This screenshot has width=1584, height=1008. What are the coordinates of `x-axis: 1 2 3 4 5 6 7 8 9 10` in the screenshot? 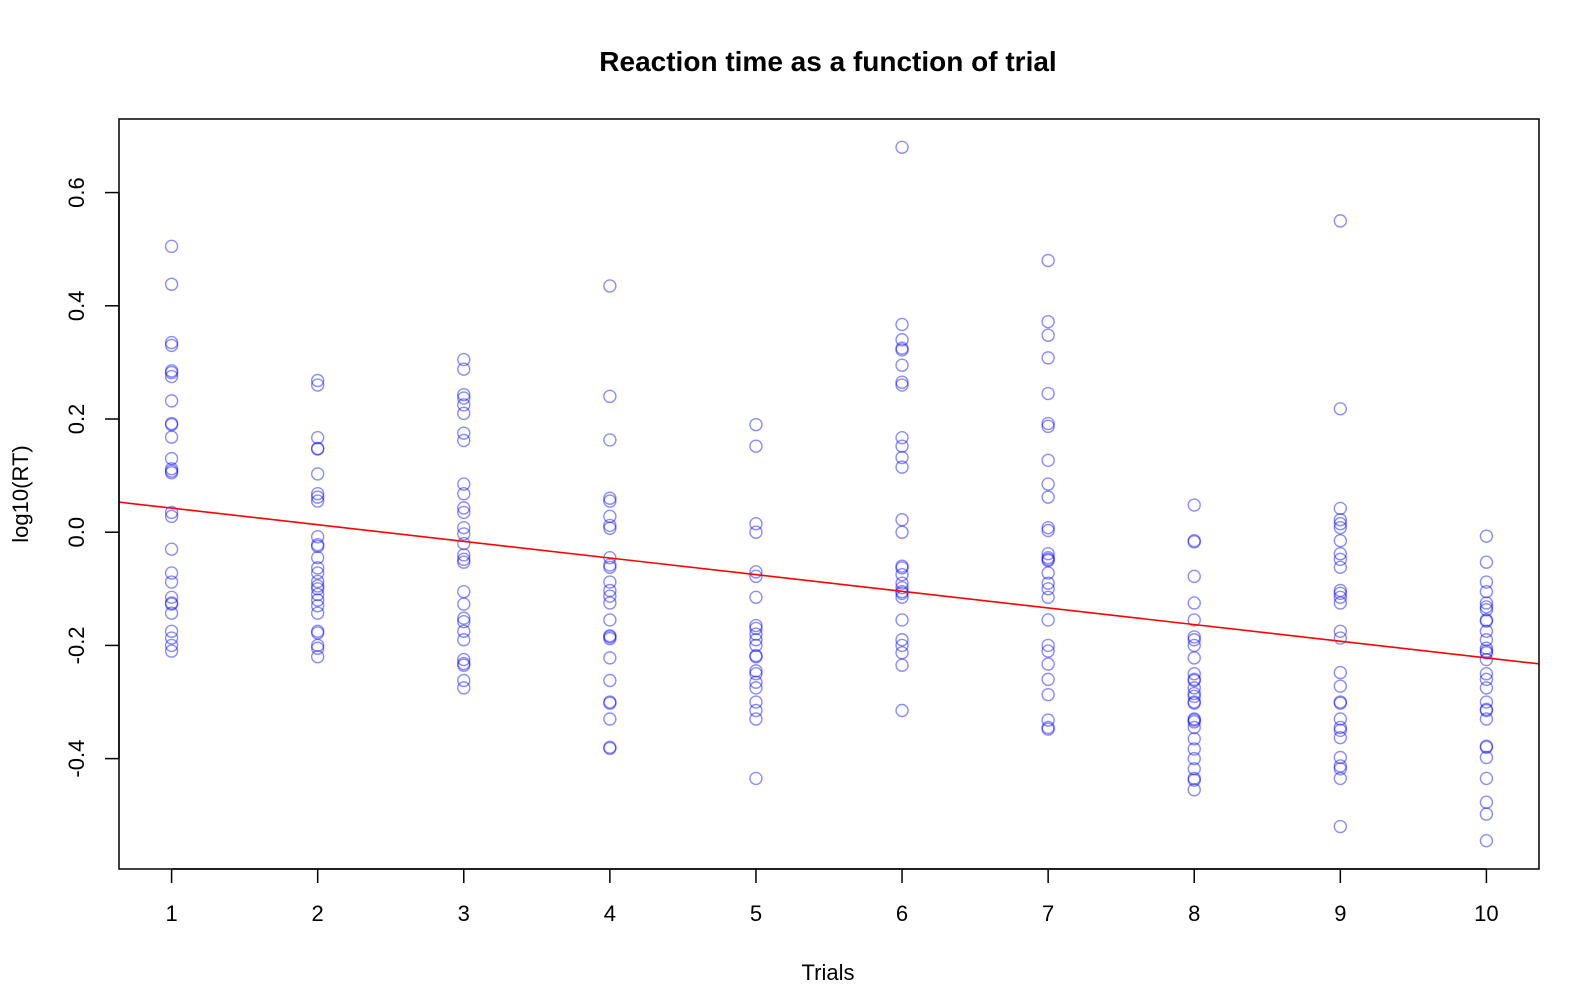 It's located at (832, 897).